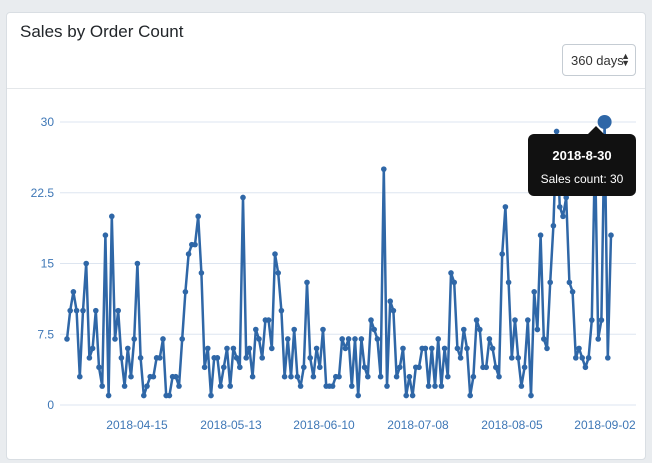 This screenshot has height=463, width=652. I want to click on date-range-select: 360 days ▲ ▼, so click(599, 60).